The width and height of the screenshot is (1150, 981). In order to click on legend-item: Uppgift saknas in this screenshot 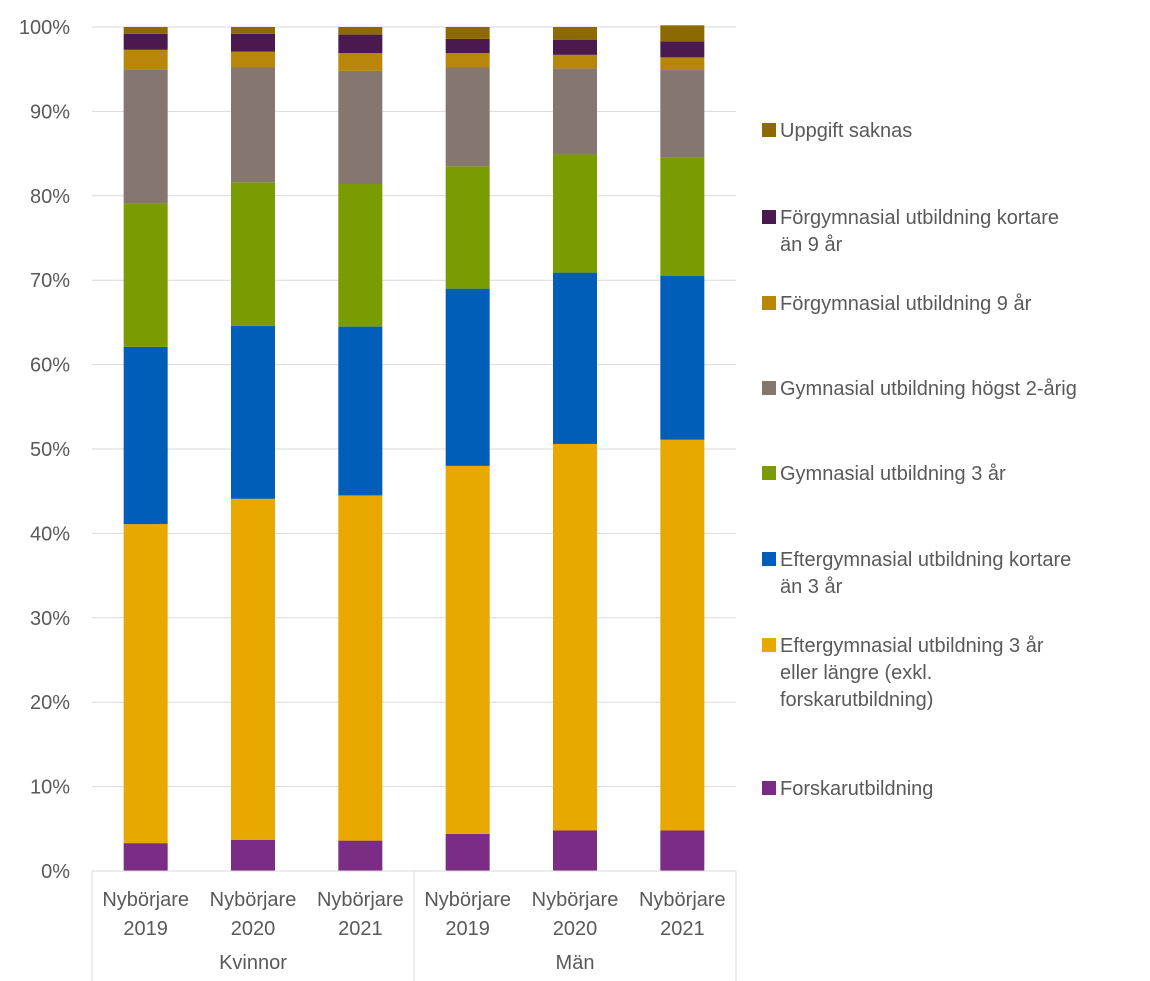, I will do `click(837, 131)`.